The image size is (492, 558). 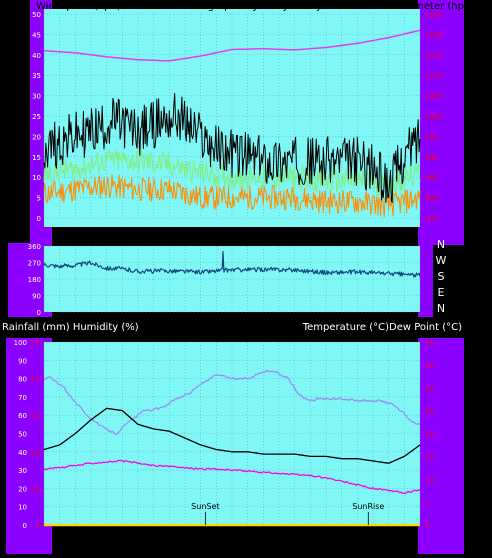 I want to click on temp-y-tick-label: 35, so click(x=429, y=366).